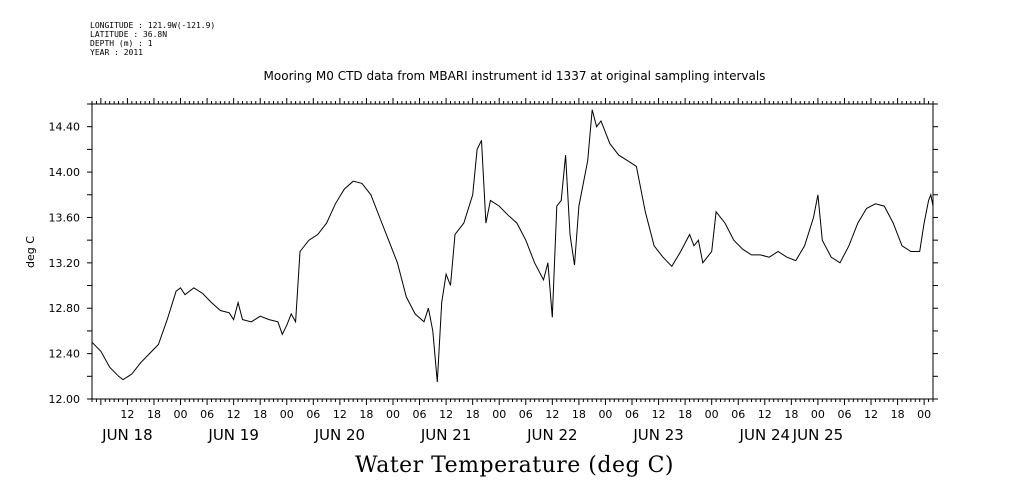 This screenshot has height=504, width=1009. I want to click on y-axis-label: deg C, so click(30, 252).